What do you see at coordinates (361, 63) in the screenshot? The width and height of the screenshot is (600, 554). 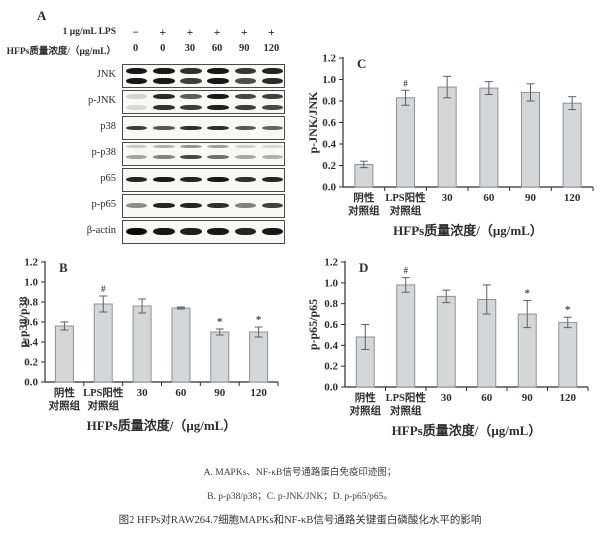 I see `panel-letter: C` at bounding box center [361, 63].